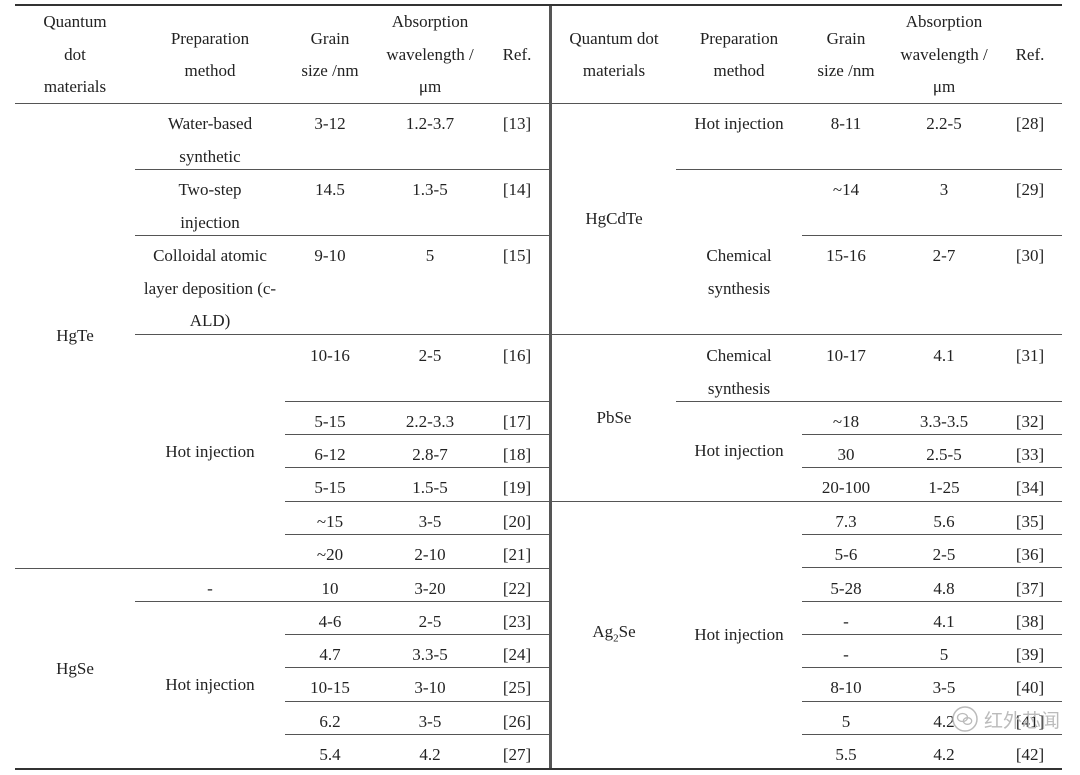 The image size is (1080, 775). Describe the element at coordinates (517, 754) in the screenshot. I see `cell-ref: [27]` at that location.